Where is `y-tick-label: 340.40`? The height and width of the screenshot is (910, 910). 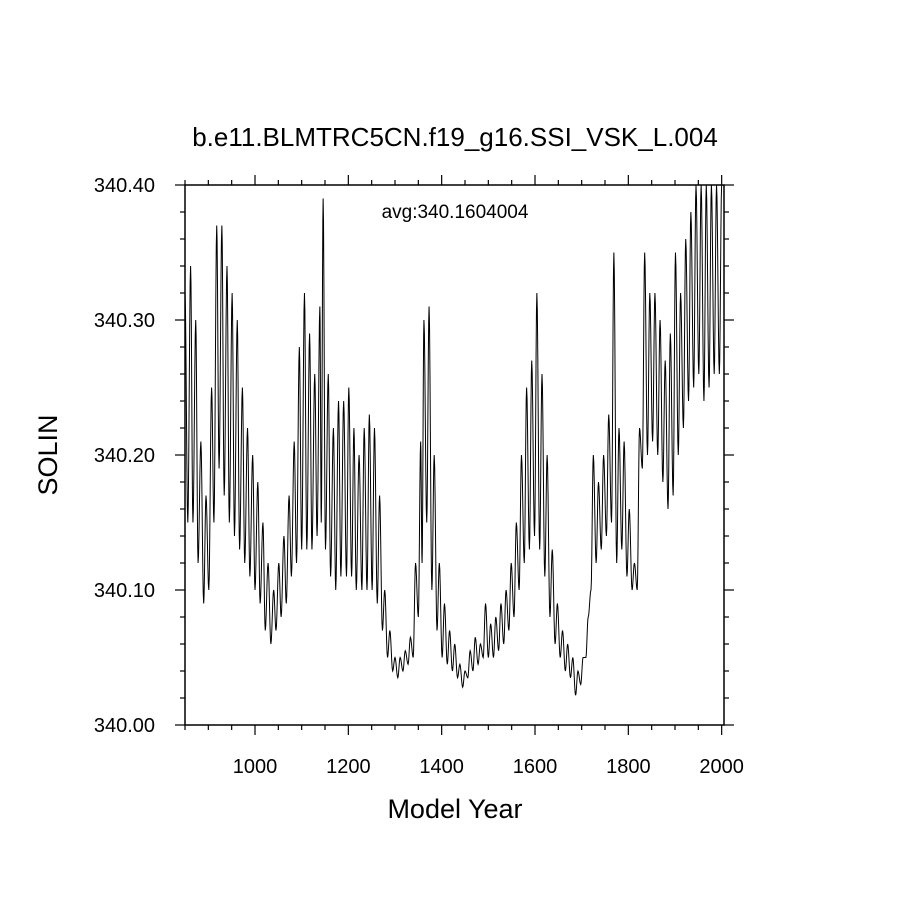 y-tick-label: 340.40 is located at coordinates (124, 186).